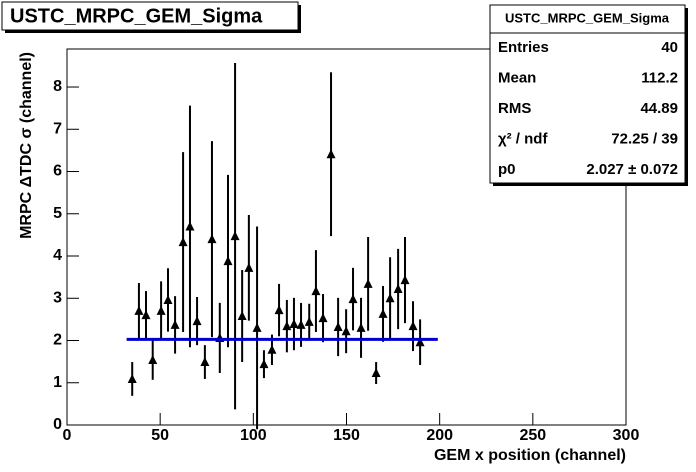 Image resolution: width=696 pixels, height=472 pixels. Describe the element at coordinates (626, 435) in the screenshot. I see `x-tick-label: 300` at that location.